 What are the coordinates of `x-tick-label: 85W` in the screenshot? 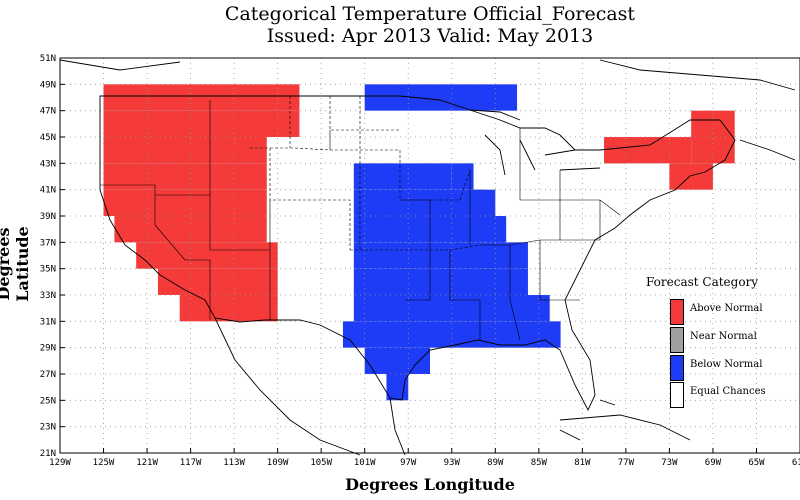 It's located at (539, 463).